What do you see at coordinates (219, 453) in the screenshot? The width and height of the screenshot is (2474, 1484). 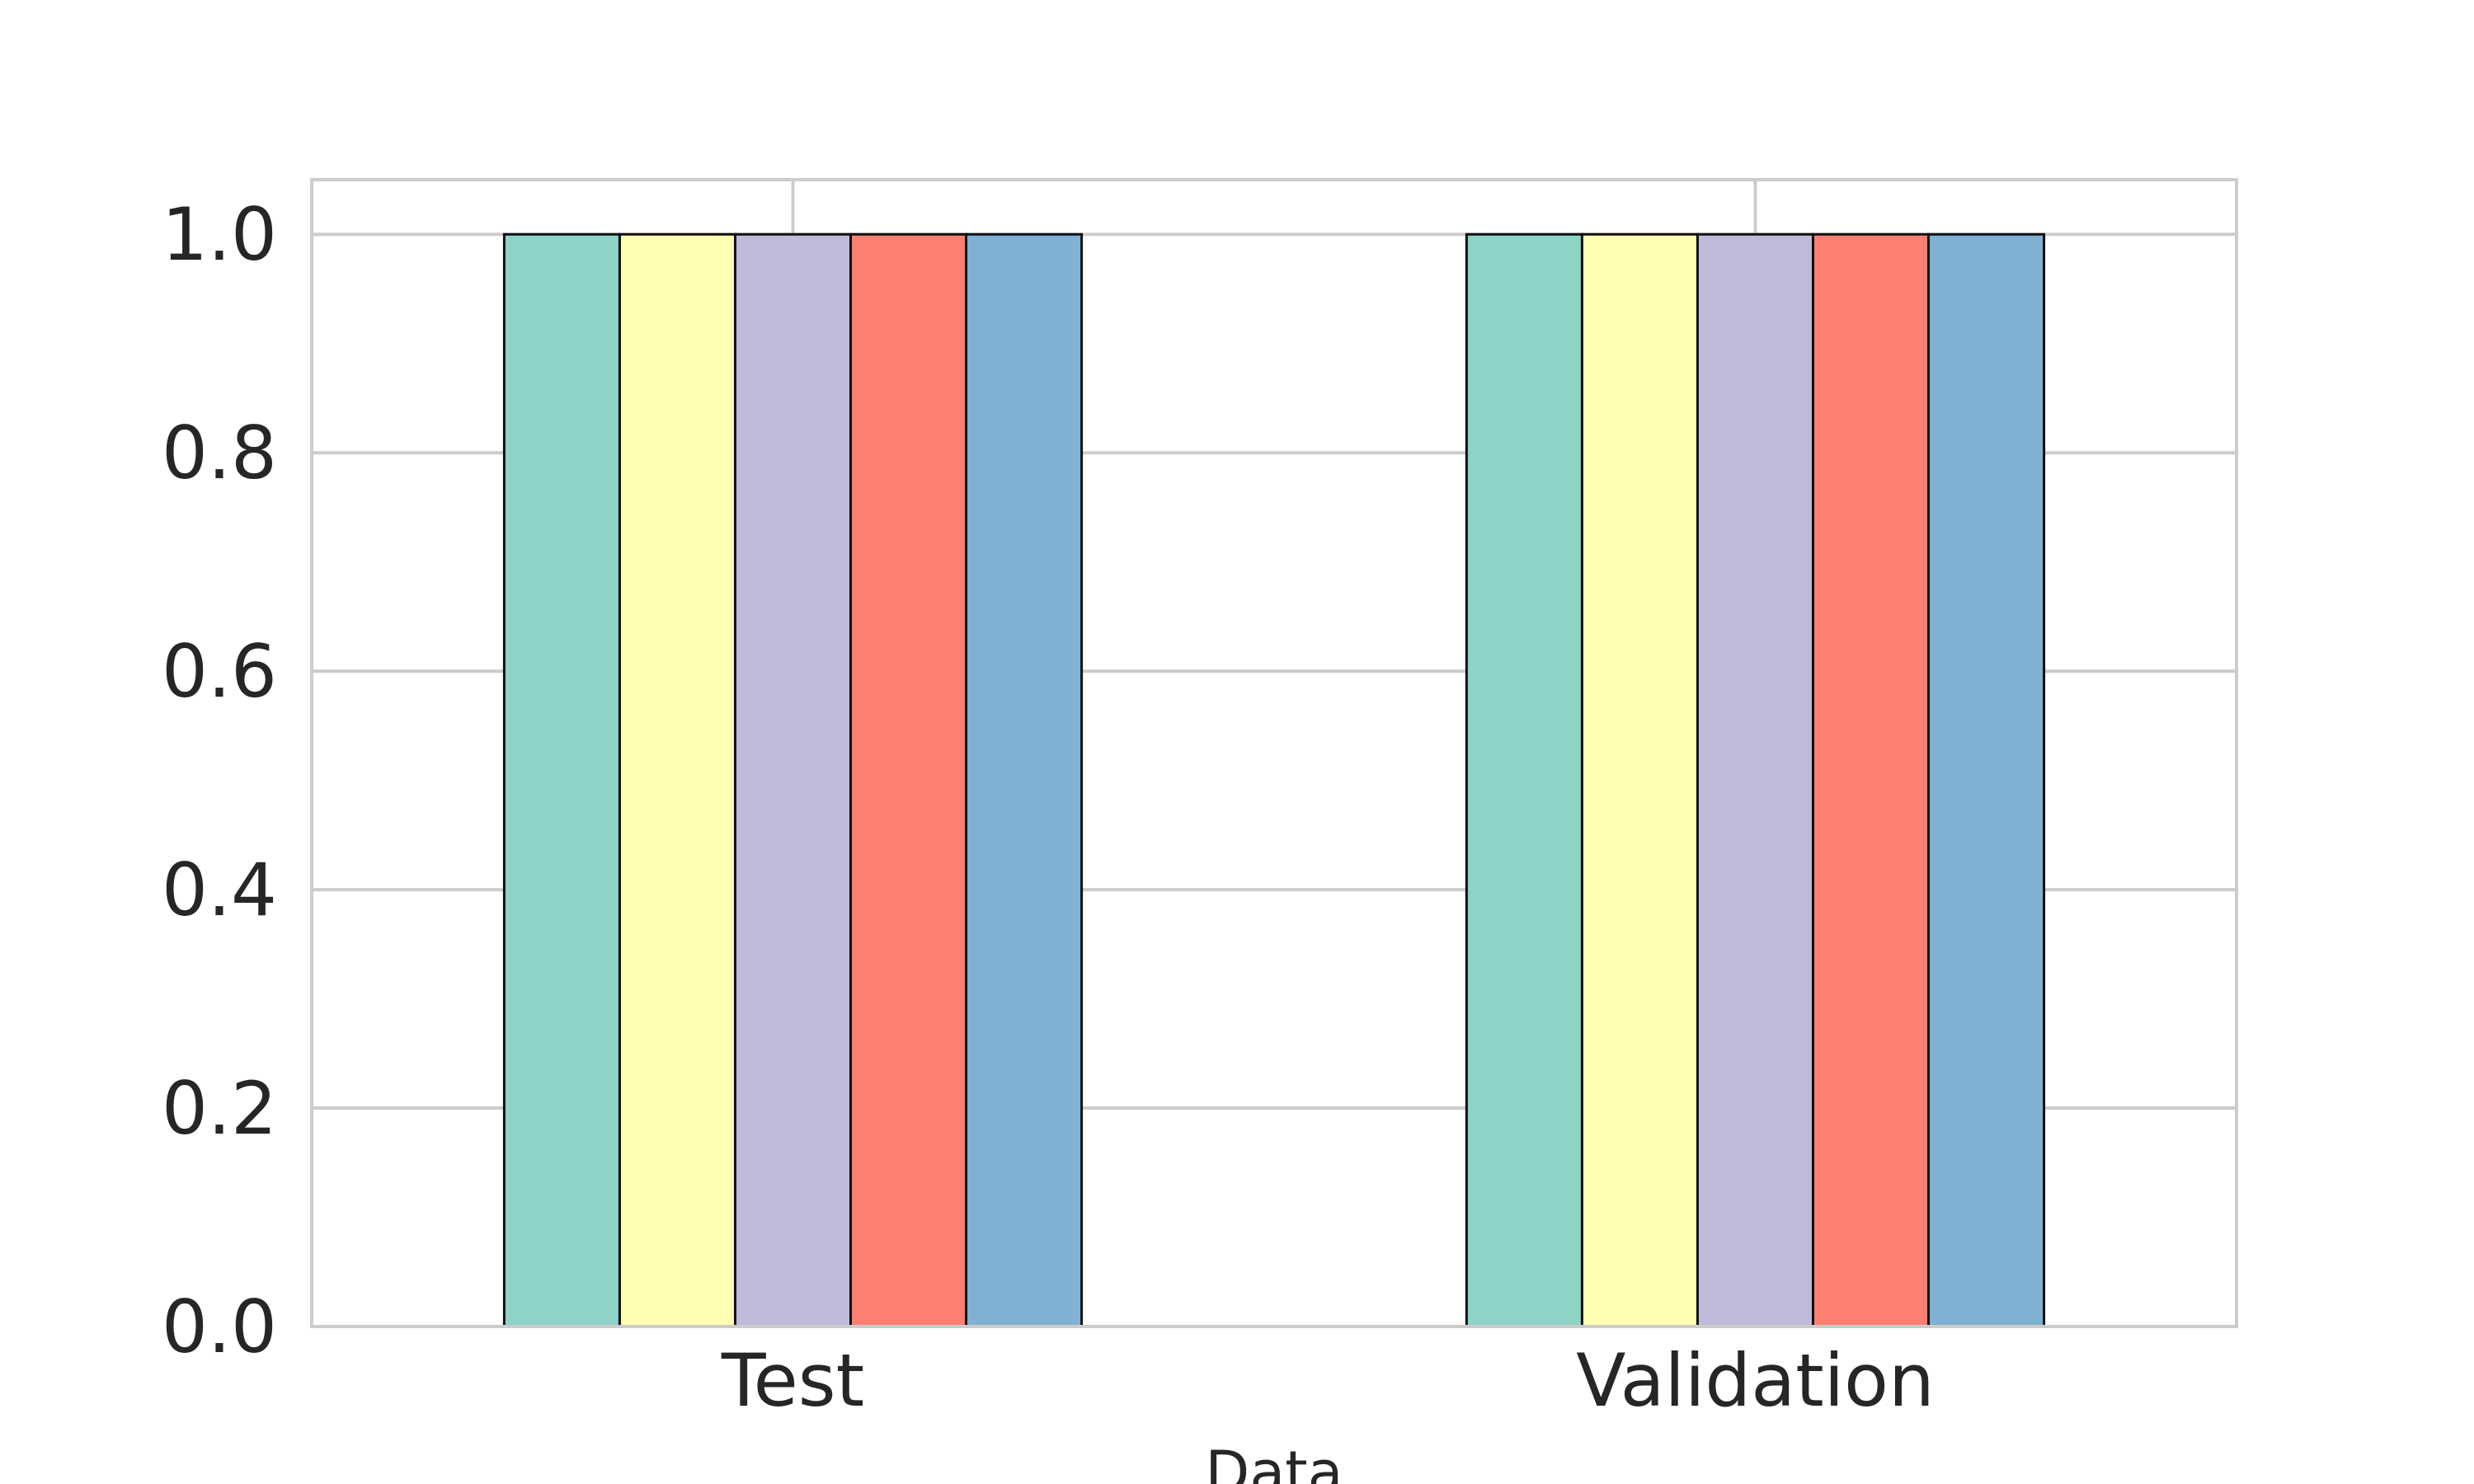 I see `y-tick-label: 0.8` at bounding box center [219, 453].